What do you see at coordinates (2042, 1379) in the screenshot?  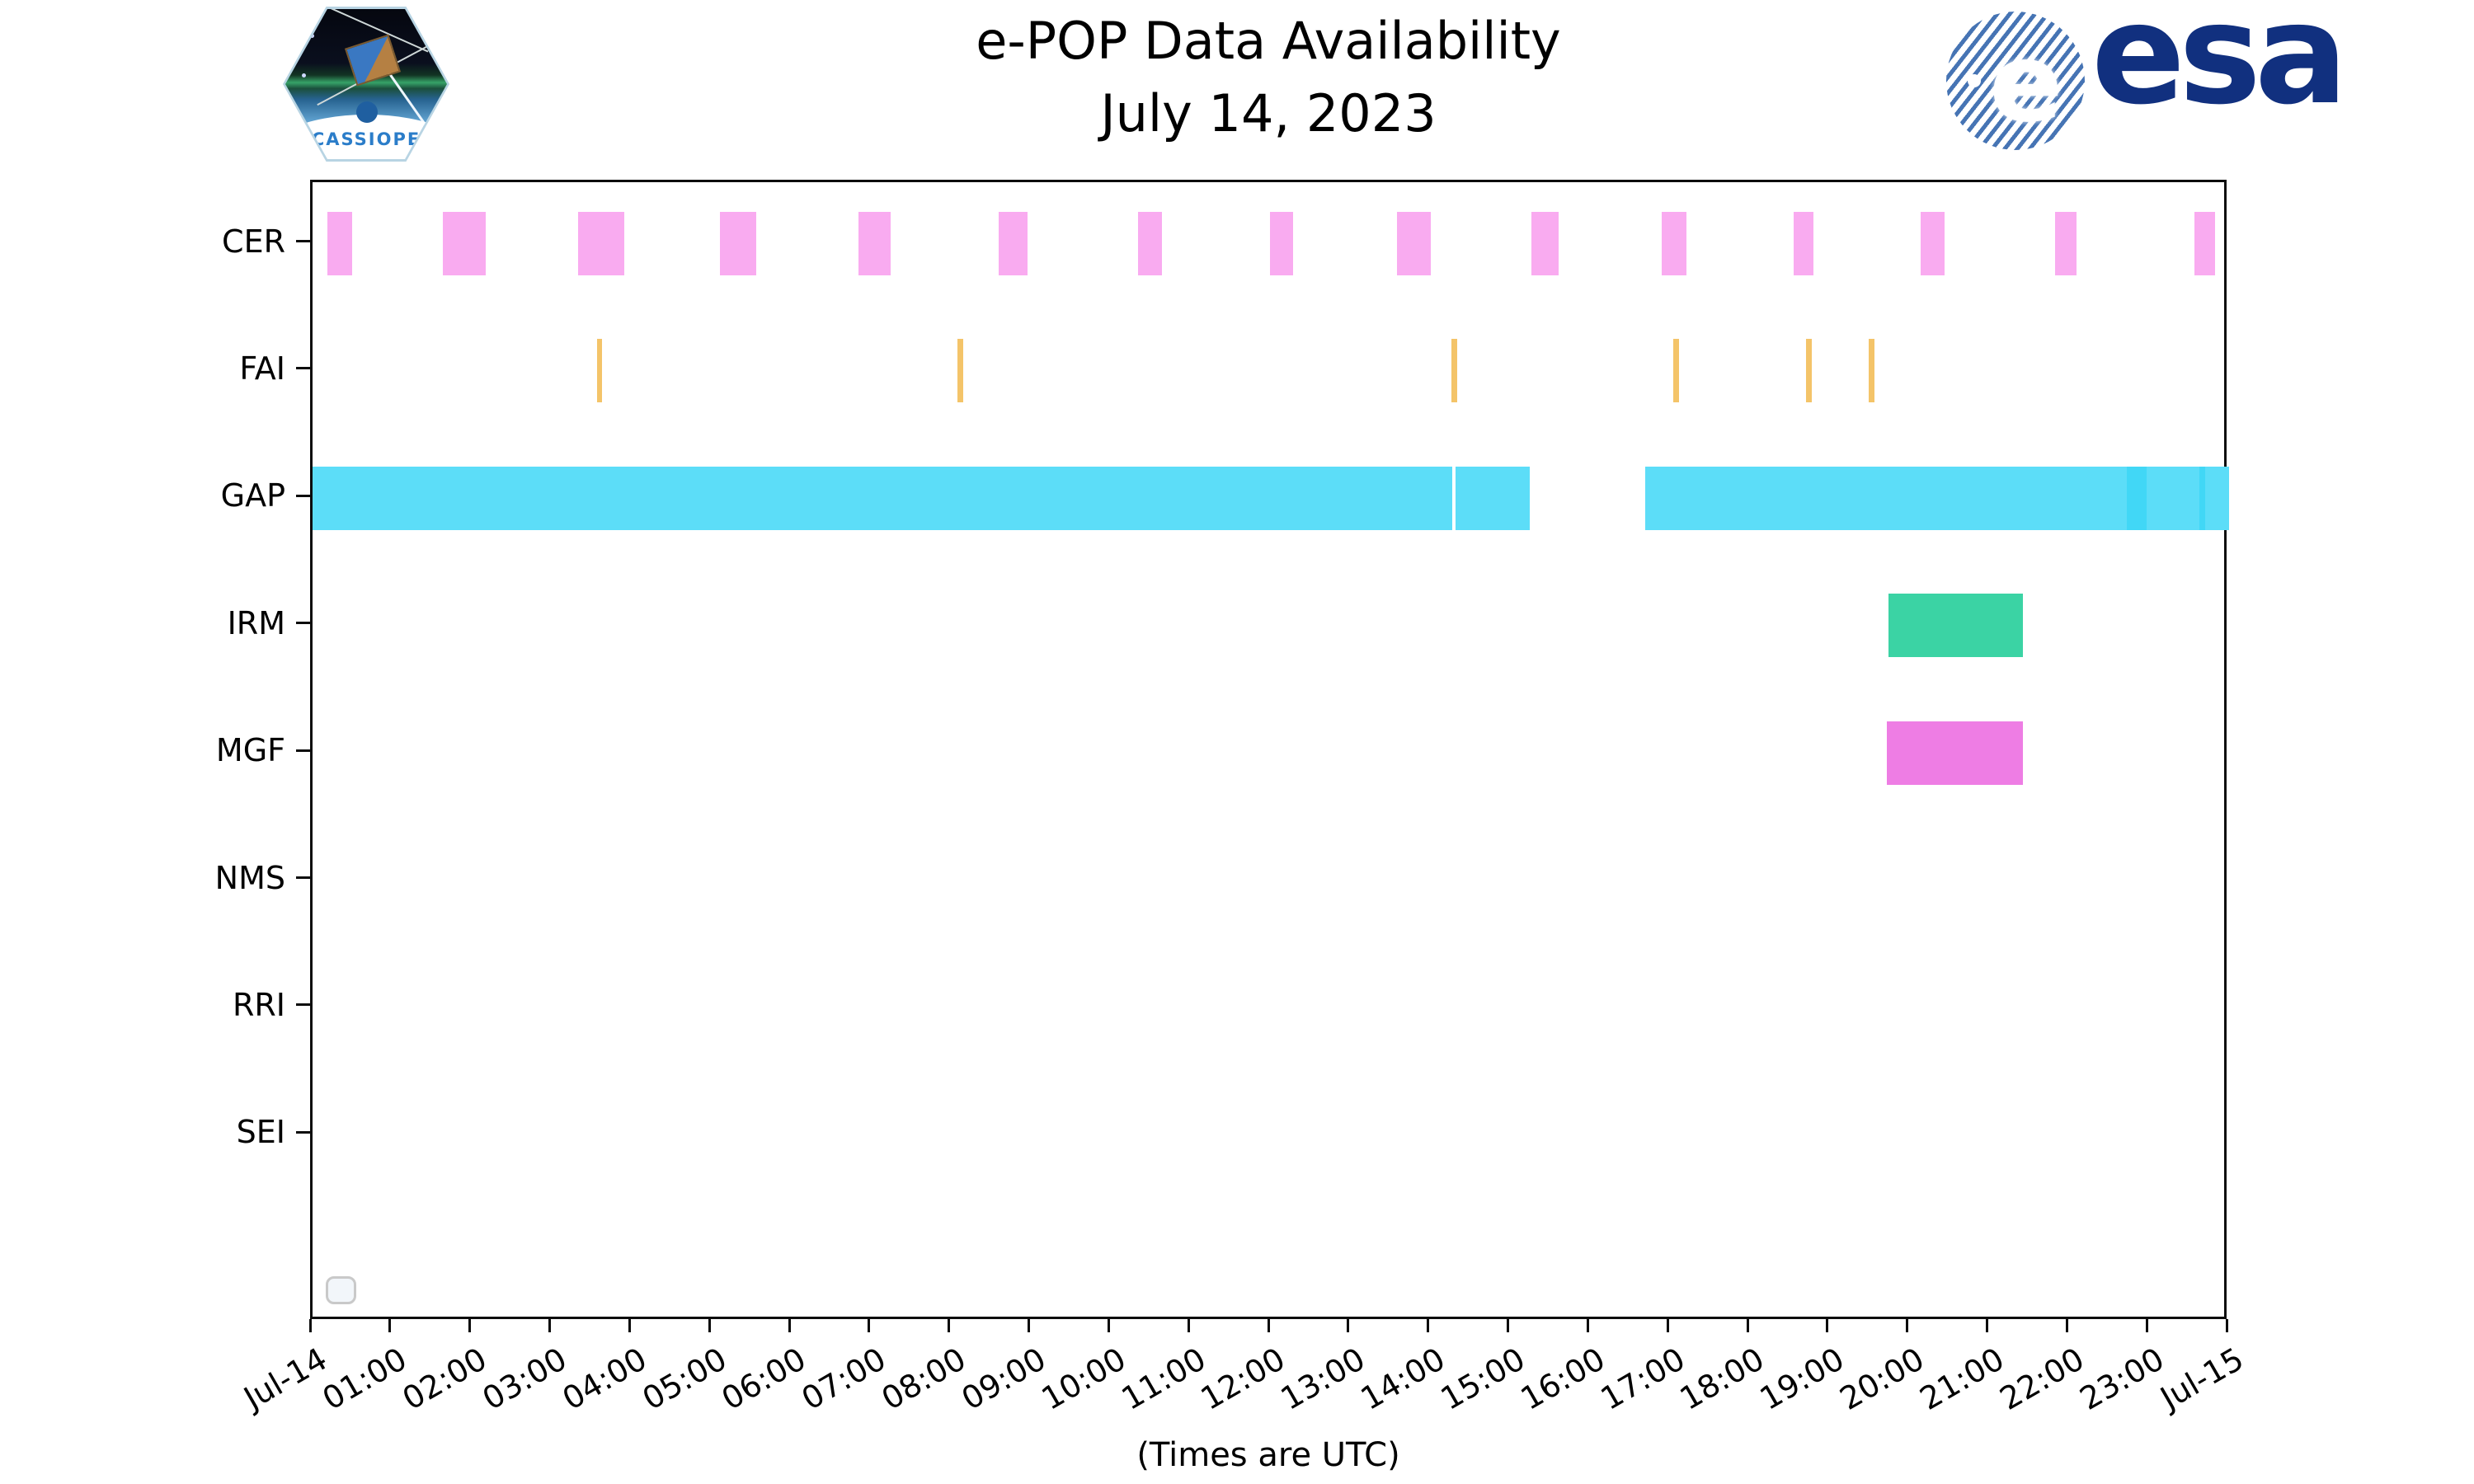 I see `x-axis-tick-label: 22:00` at bounding box center [2042, 1379].